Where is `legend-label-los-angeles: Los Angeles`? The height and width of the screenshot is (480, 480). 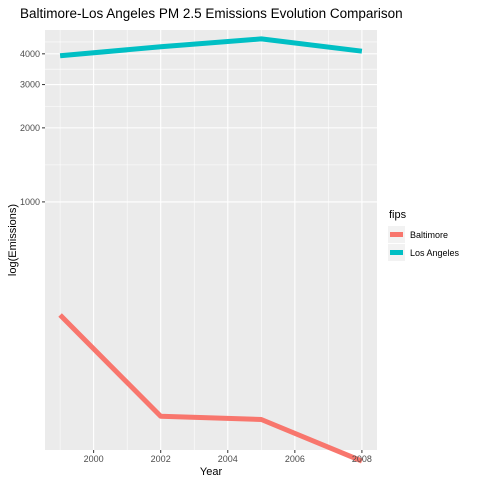 legend-label-los-angeles: Los Angeles is located at coordinates (435, 253).